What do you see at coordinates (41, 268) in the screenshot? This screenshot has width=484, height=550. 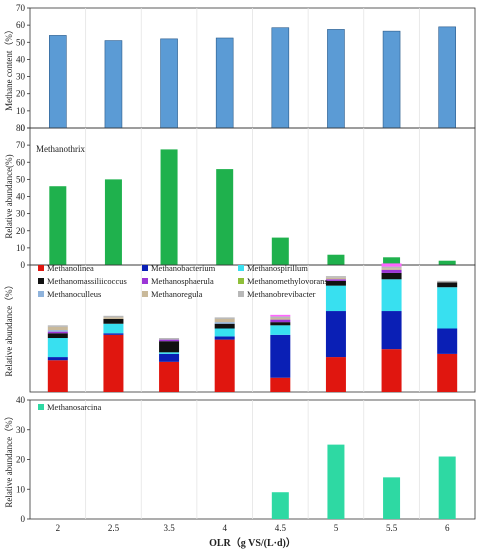 I see `legend-swatch-methanolinea` at bounding box center [41, 268].